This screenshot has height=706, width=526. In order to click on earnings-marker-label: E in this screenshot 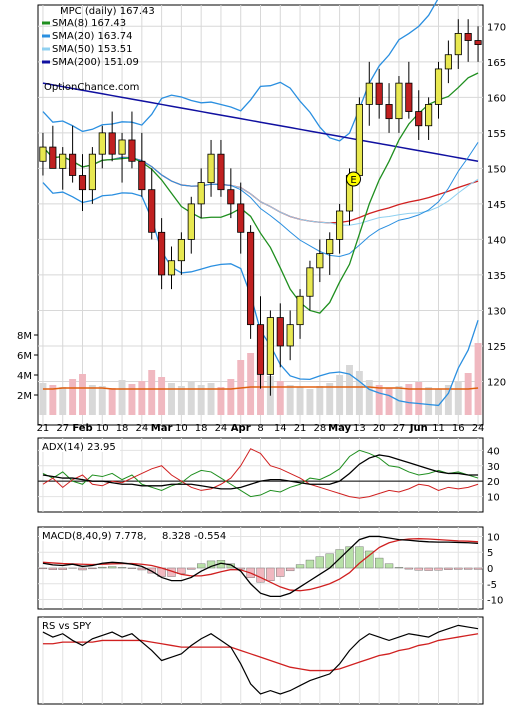, I will do `click(353, 180)`.